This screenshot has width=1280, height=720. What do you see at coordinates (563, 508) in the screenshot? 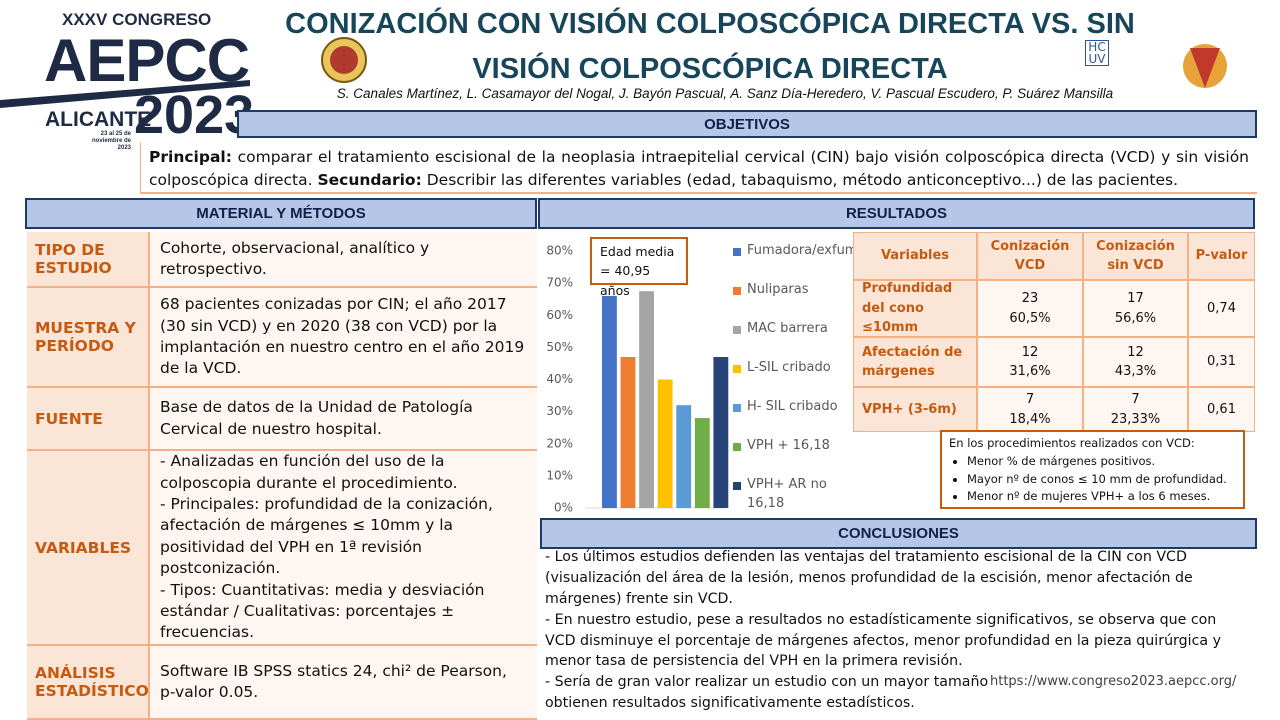
I see `y-tick-label: 0%` at bounding box center [563, 508].